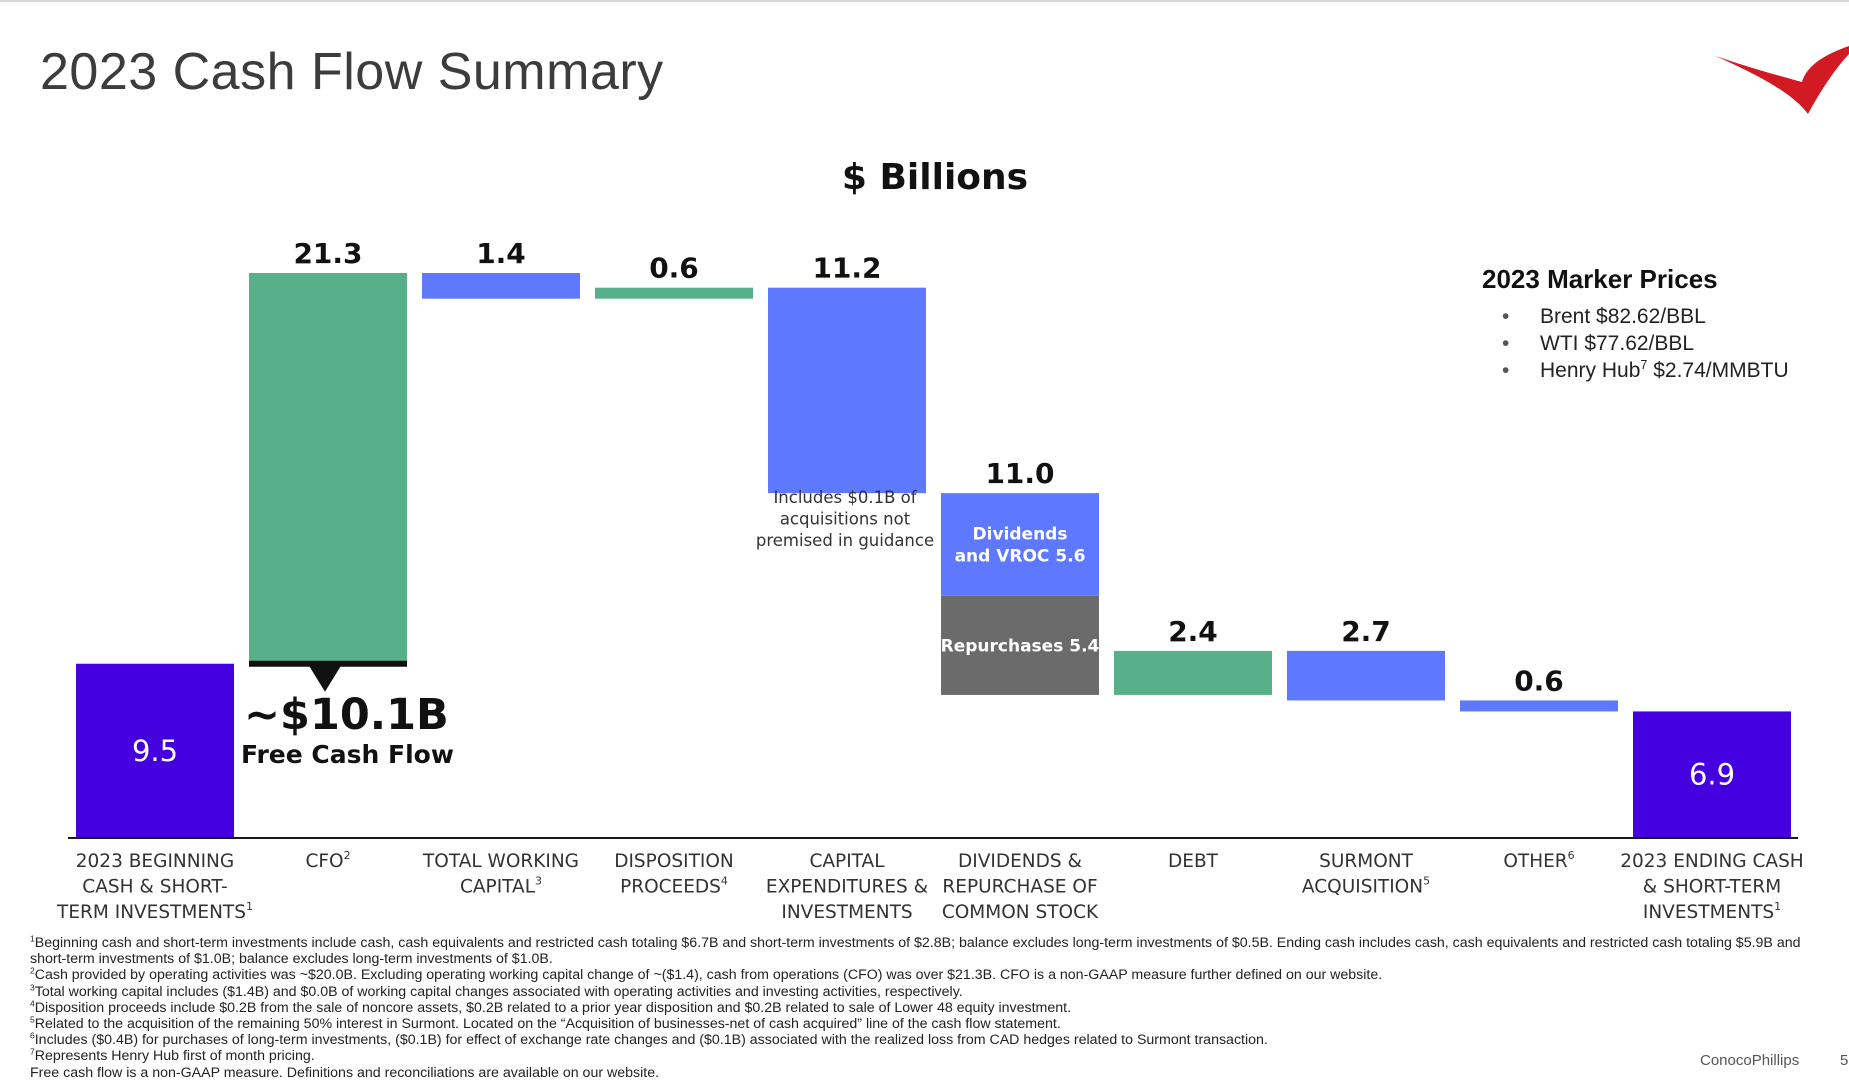  I want to click on category-label-sup: 5, so click(1426, 881).